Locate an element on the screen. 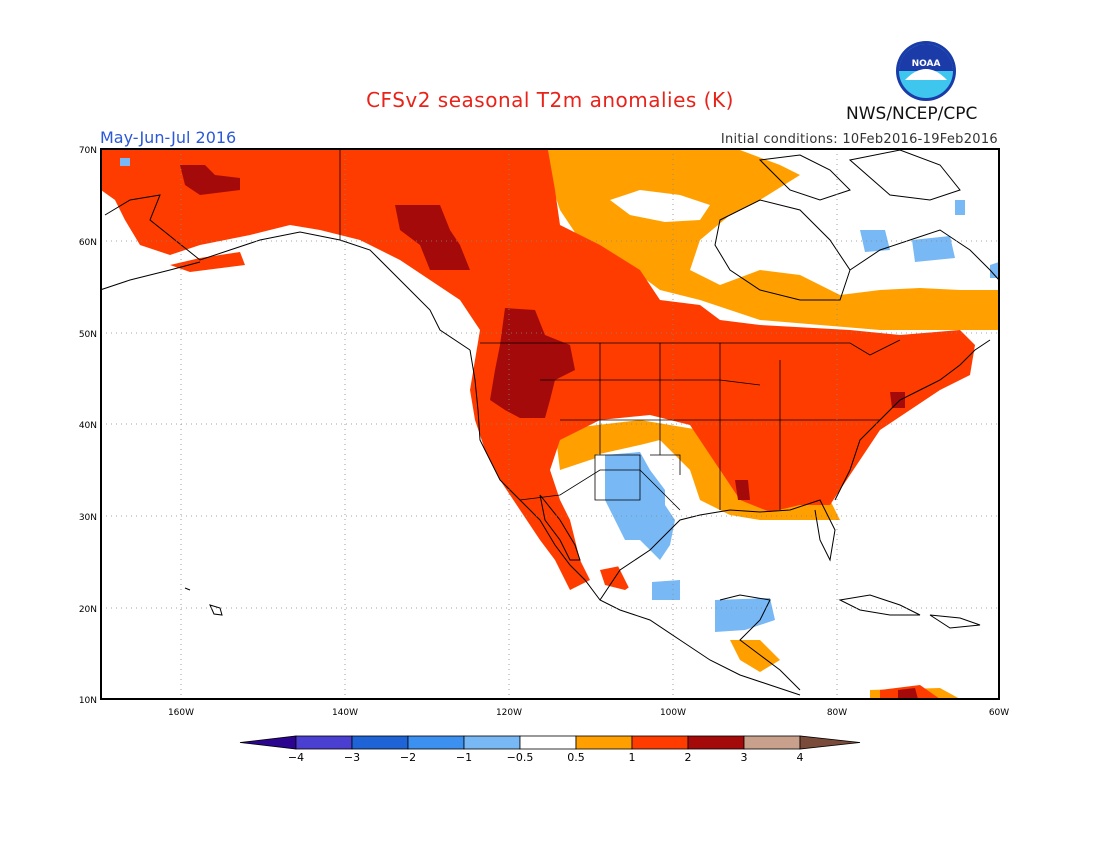  lat-tick: 40N is located at coordinates (88, 426).